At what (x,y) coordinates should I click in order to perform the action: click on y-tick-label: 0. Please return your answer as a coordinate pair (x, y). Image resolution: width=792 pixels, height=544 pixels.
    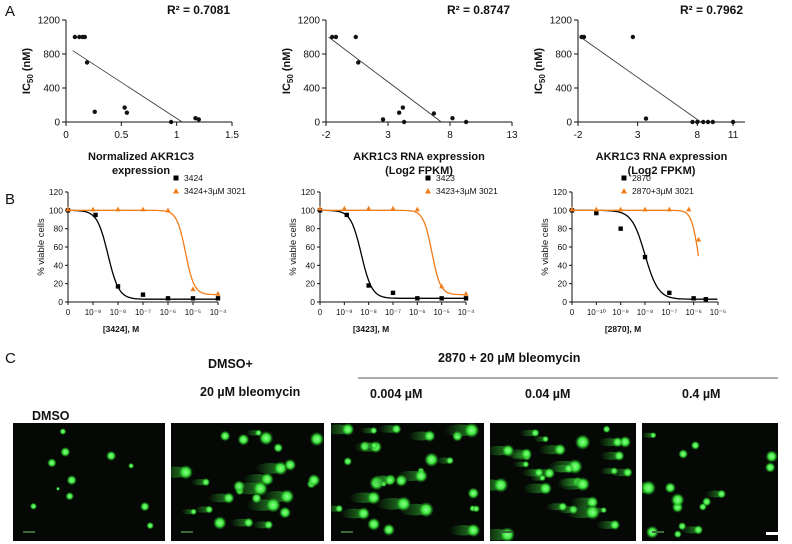
    Looking at the image, I should click on (317, 123).